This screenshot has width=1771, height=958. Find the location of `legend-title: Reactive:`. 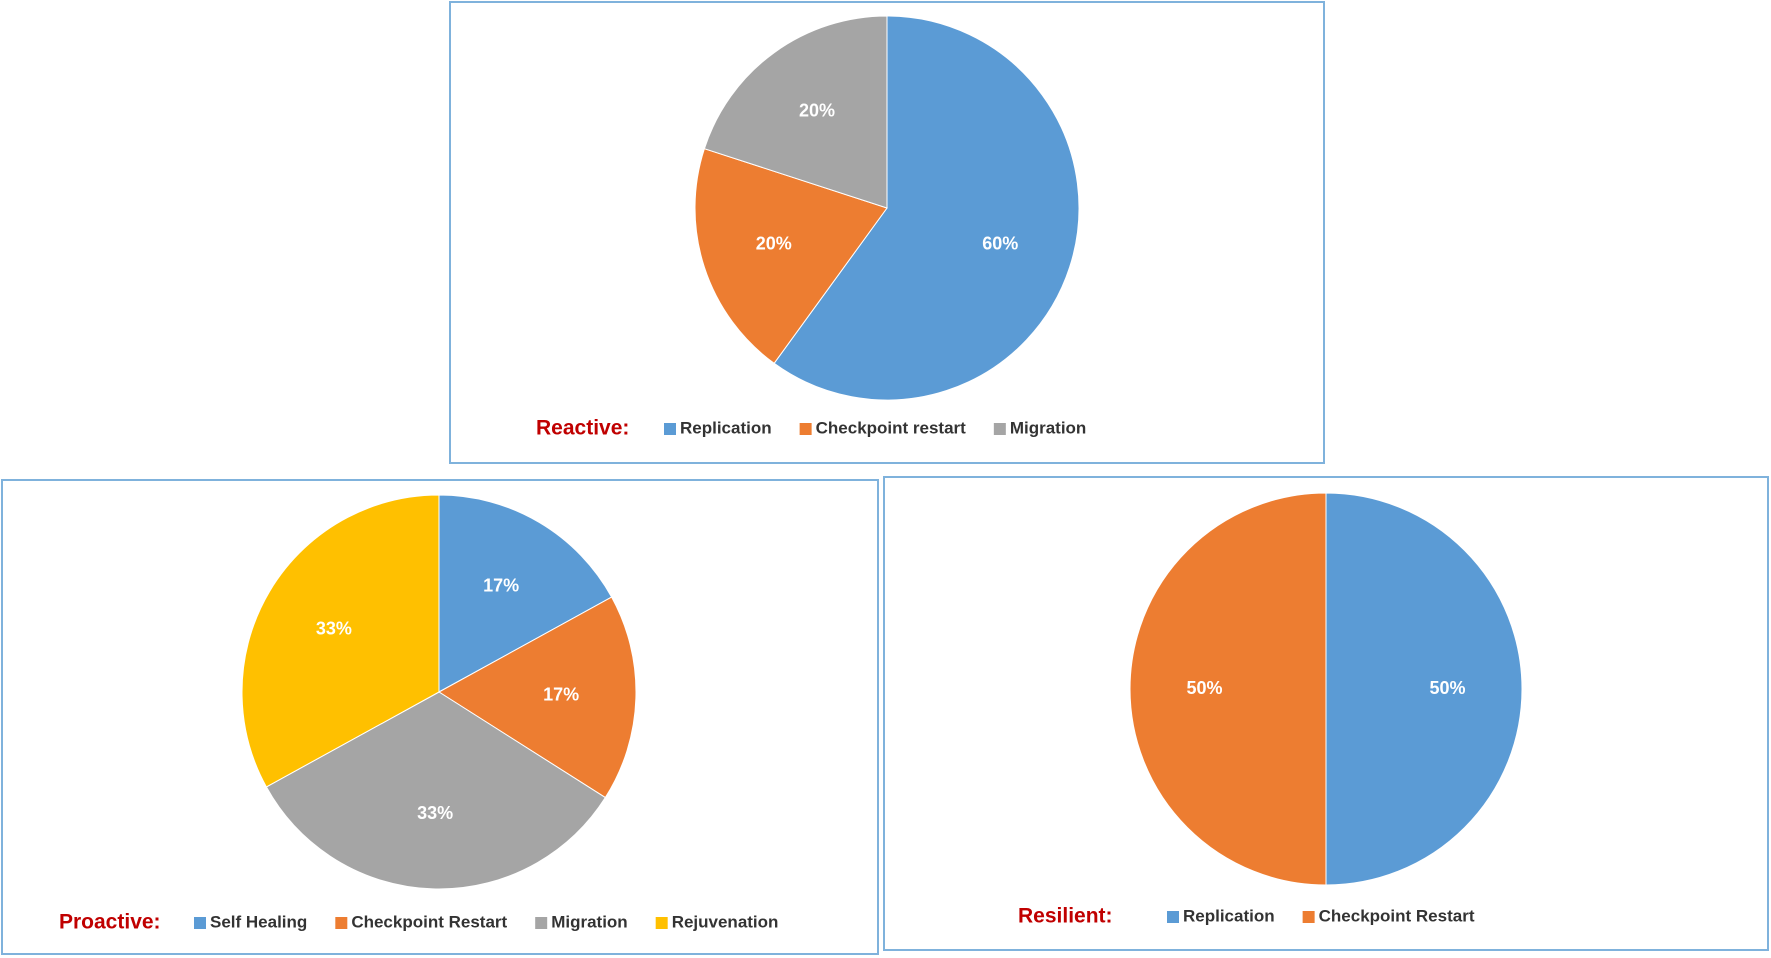

legend-title: Reactive: is located at coordinates (582, 428).